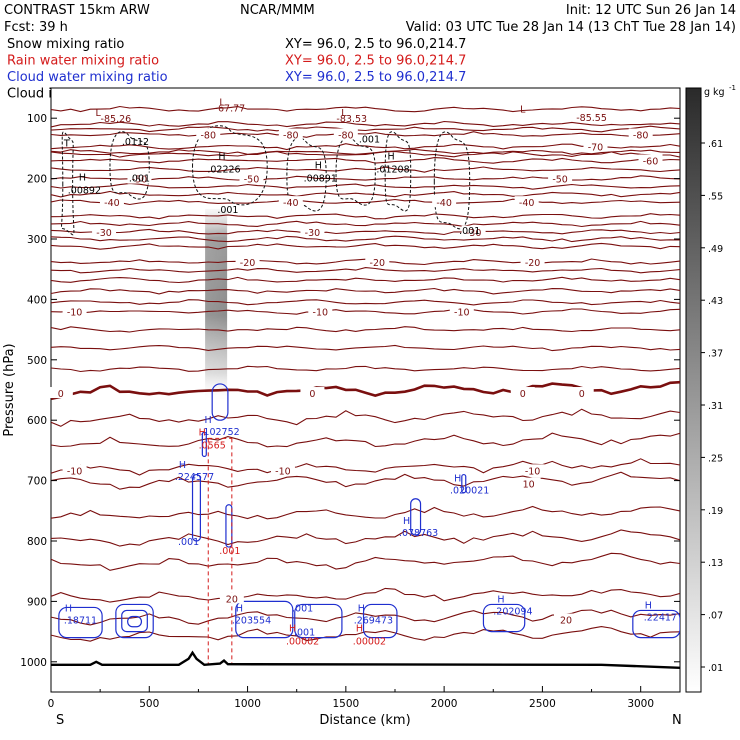  Describe the element at coordinates (364, 720) in the screenshot. I see `x-axis-label: Distance (km)` at that location.